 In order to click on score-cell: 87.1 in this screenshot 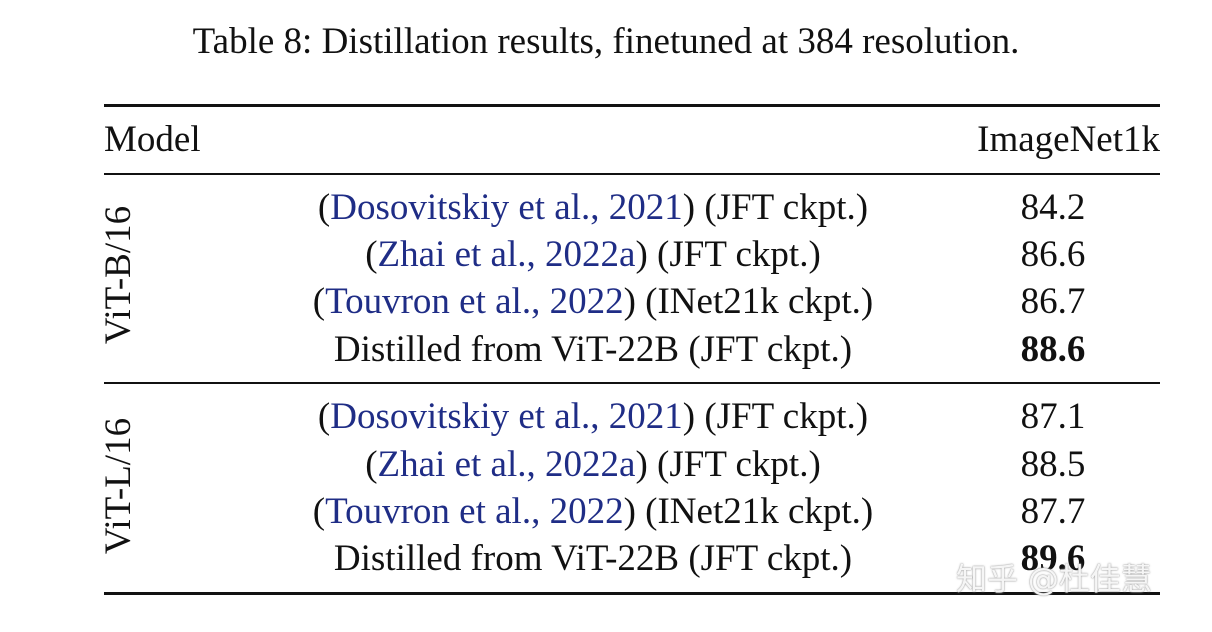, I will do `click(1053, 416)`.